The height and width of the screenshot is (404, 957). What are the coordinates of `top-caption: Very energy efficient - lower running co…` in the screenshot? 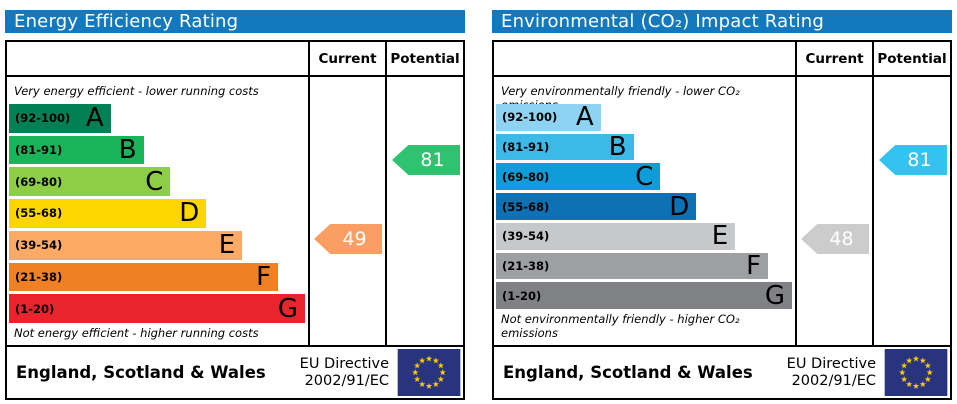 It's located at (136, 91).